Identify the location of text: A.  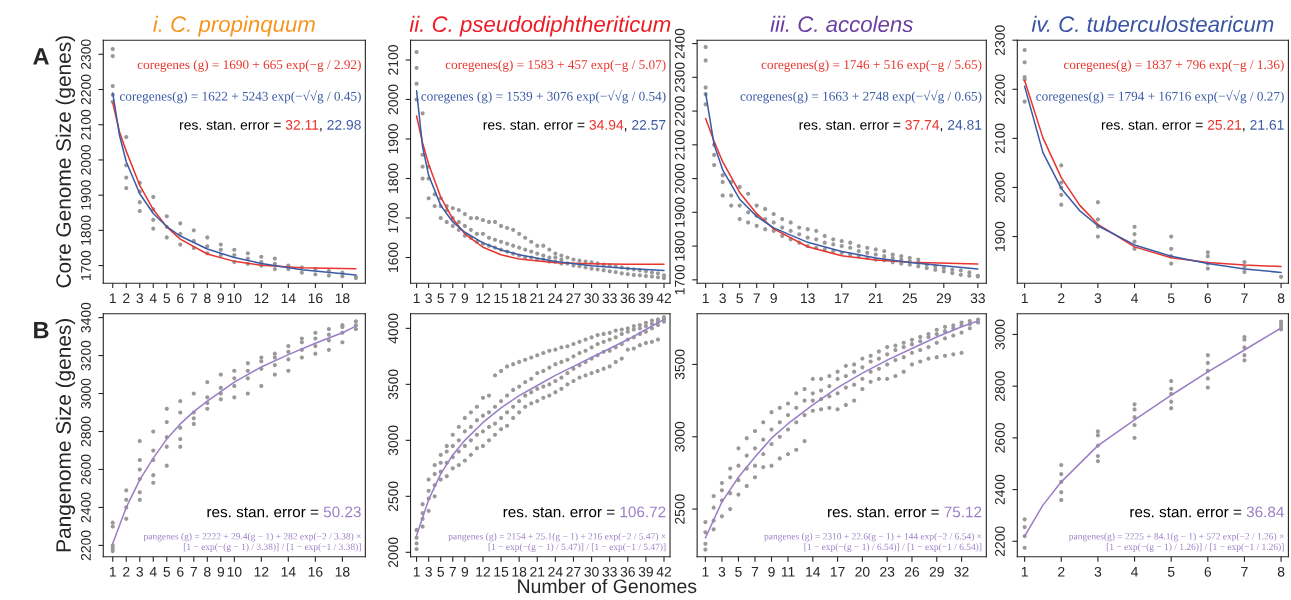
(41, 56).